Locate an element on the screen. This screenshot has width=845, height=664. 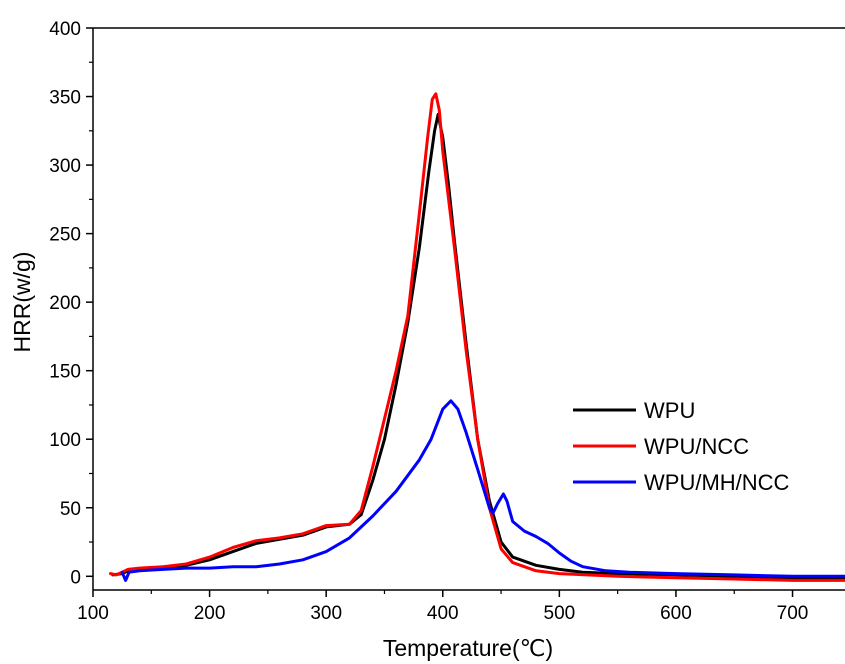
y-tick-label: 50 is located at coordinates (70, 509).